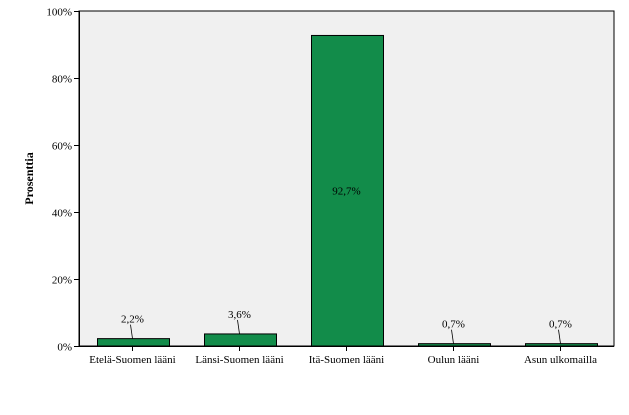 The width and height of the screenshot is (629, 415). What do you see at coordinates (132, 320) in the screenshot?
I see `data-label: 2,2%` at bounding box center [132, 320].